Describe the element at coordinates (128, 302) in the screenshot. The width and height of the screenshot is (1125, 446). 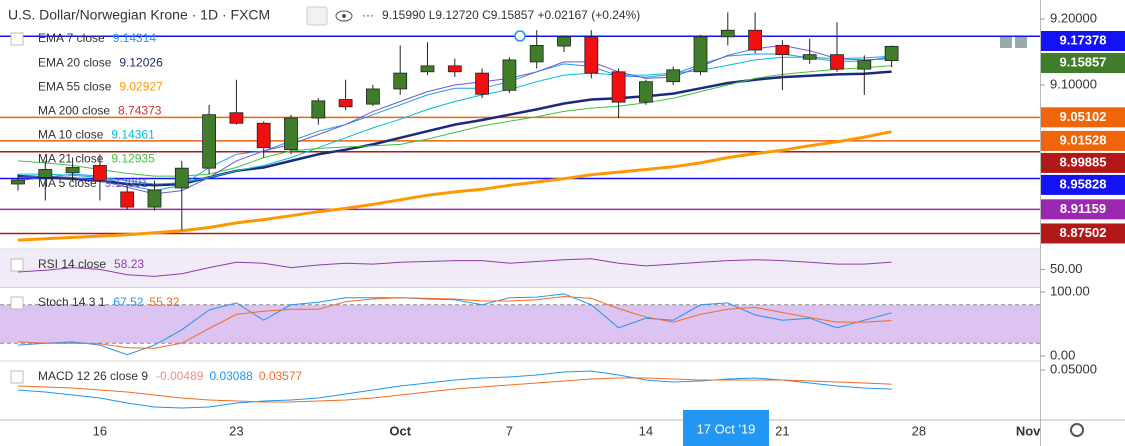
I see `legend-value: 67.52` at that location.